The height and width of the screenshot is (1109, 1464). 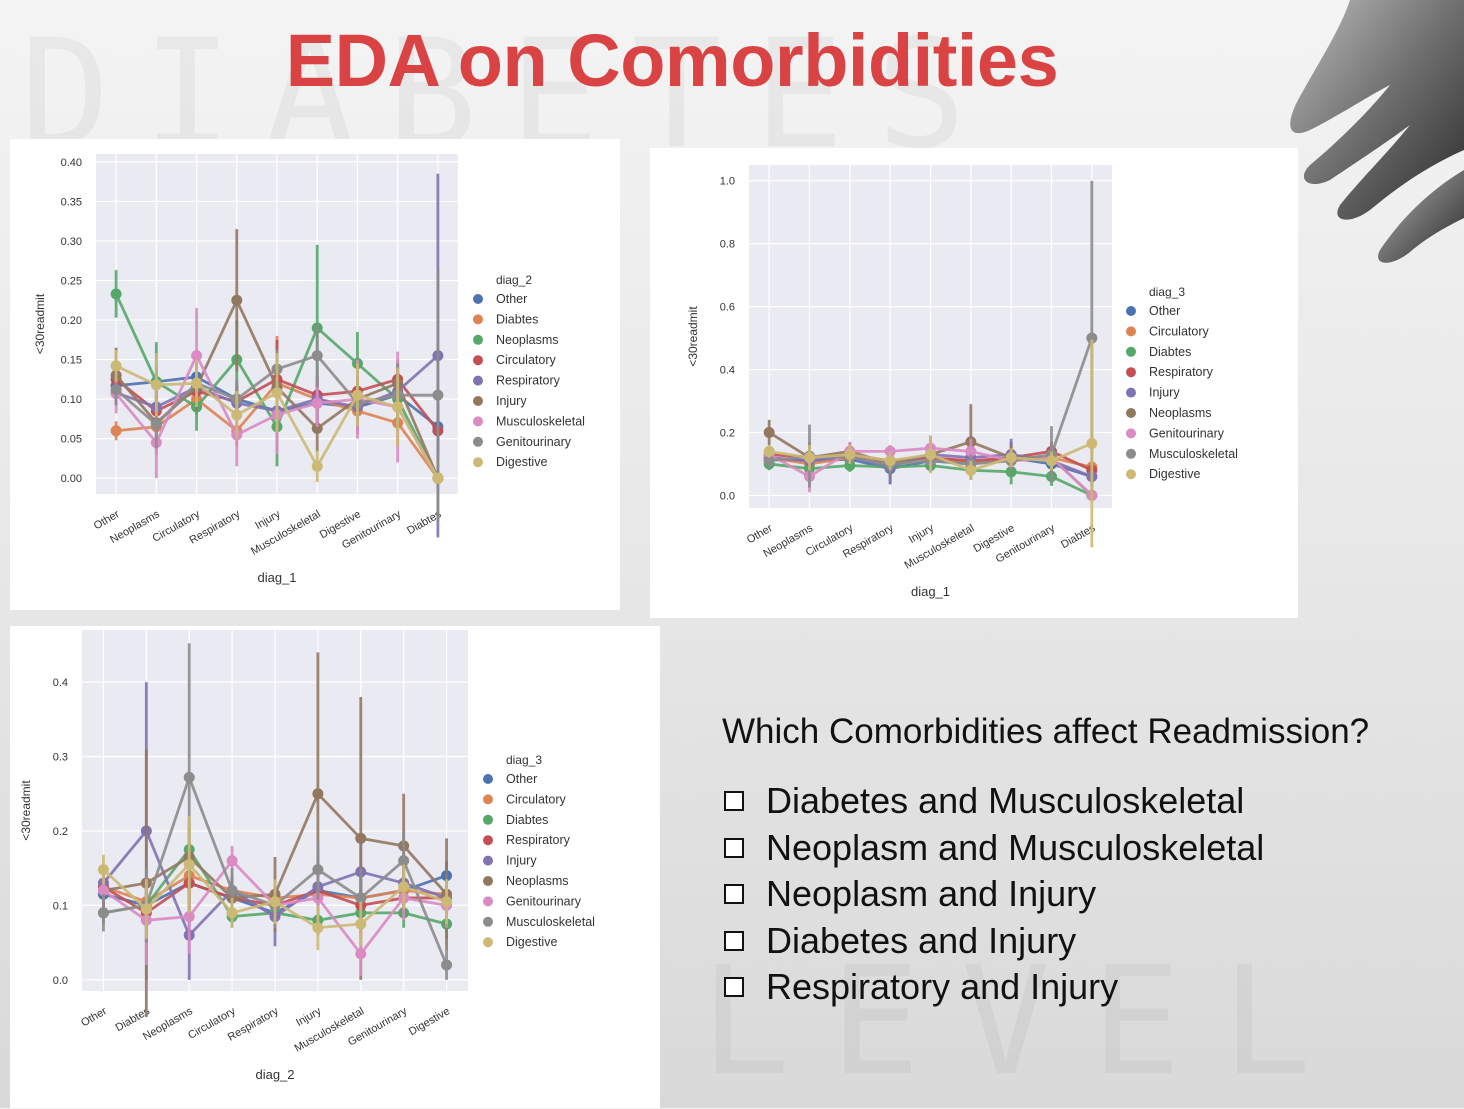 What do you see at coordinates (921, 940) in the screenshot?
I see `option-label: Diabetes and Injury` at bounding box center [921, 940].